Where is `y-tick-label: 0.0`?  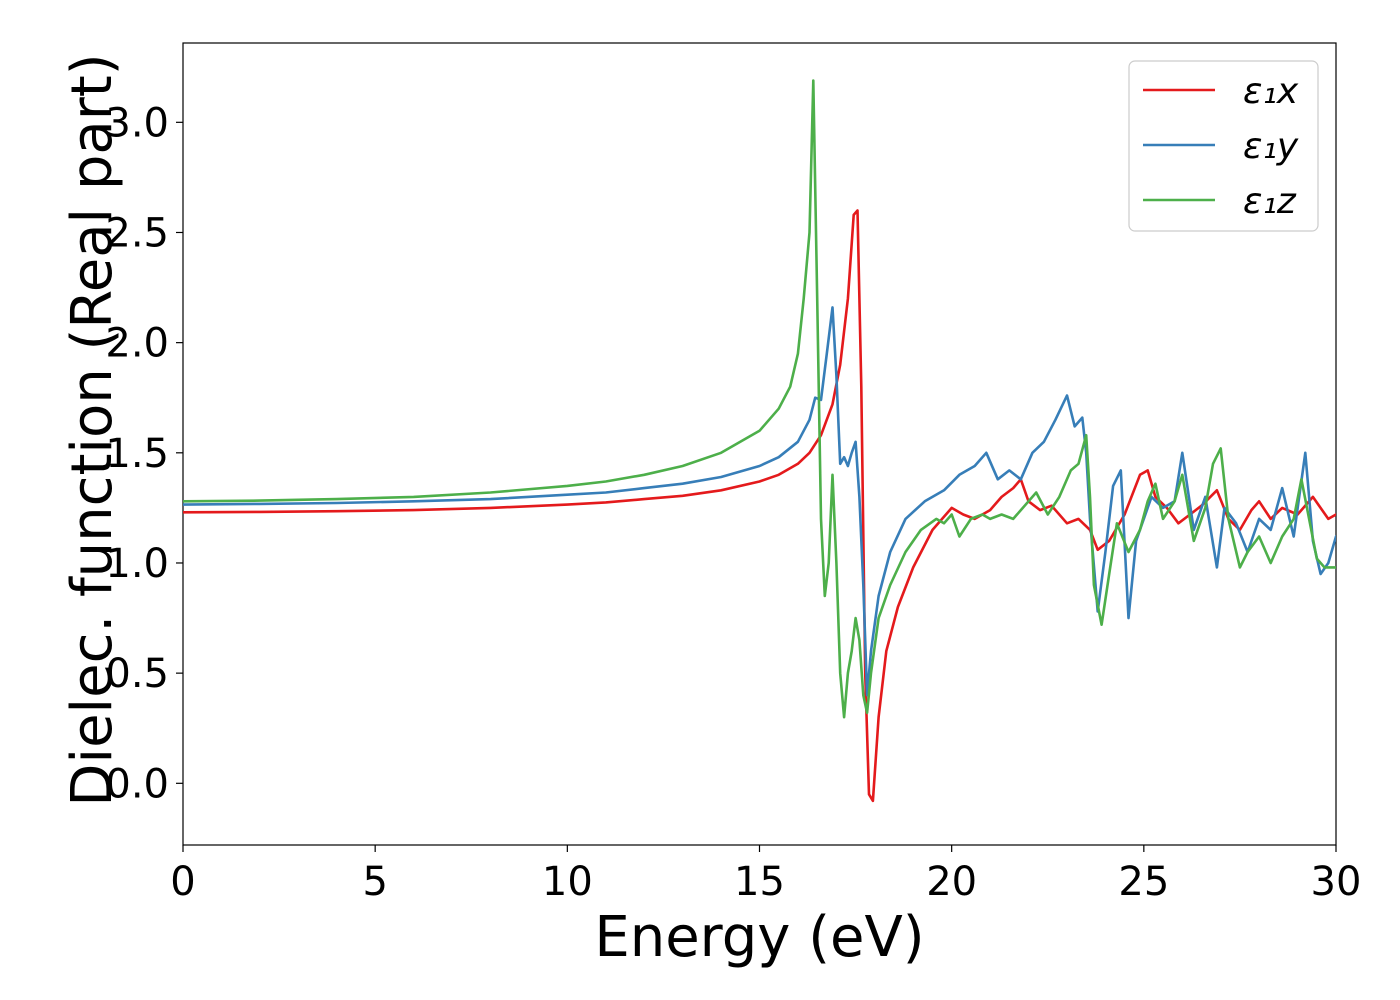
y-tick-label: 0.0 is located at coordinates (137, 784).